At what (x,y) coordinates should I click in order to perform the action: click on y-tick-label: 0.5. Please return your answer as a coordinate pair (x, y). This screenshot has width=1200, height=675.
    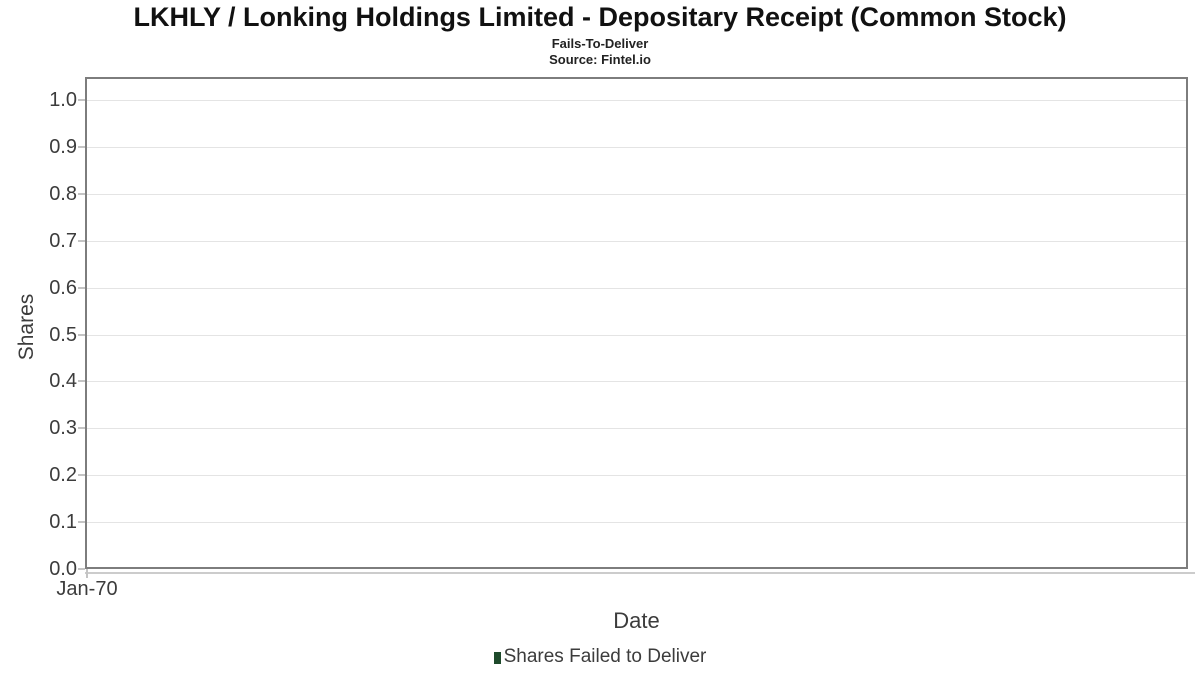
    Looking at the image, I should click on (63, 335).